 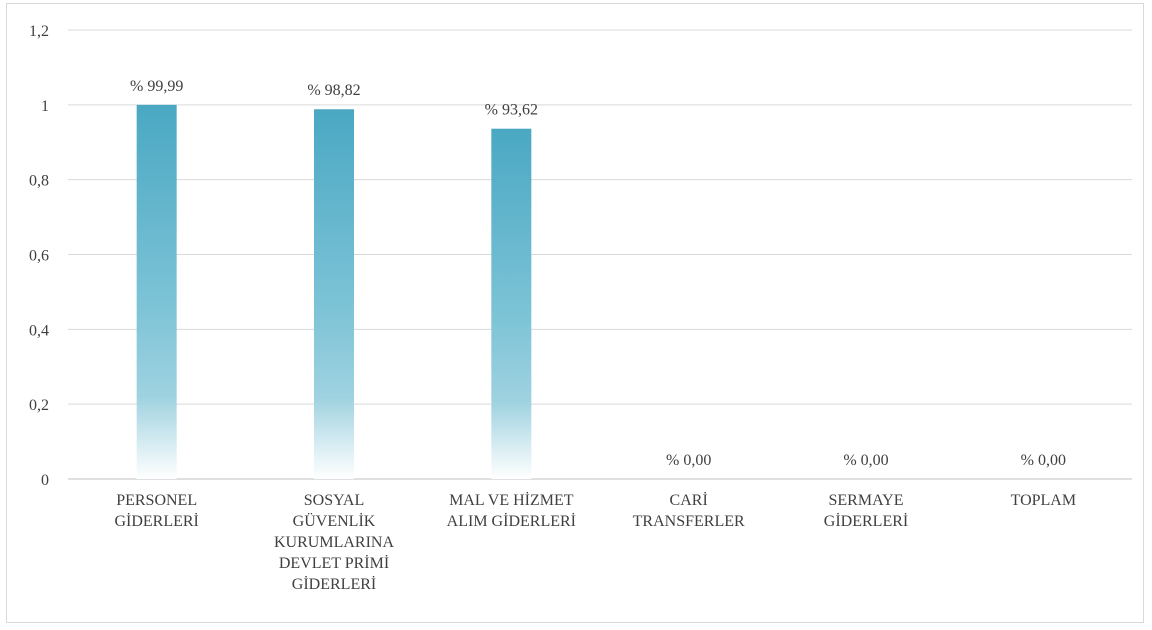 What do you see at coordinates (689, 500) in the screenshot?
I see `x-tick-label-line: CARİ` at bounding box center [689, 500].